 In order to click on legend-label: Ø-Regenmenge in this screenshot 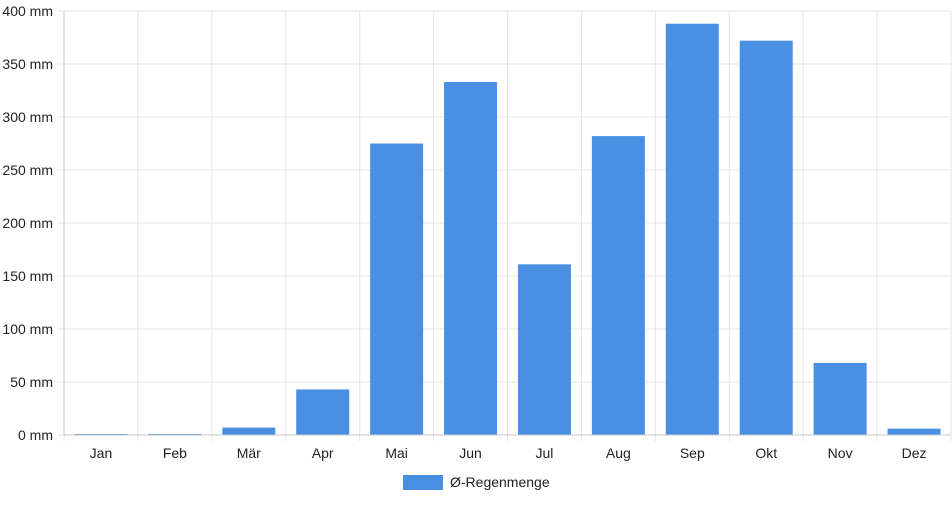, I will do `click(500, 482)`.